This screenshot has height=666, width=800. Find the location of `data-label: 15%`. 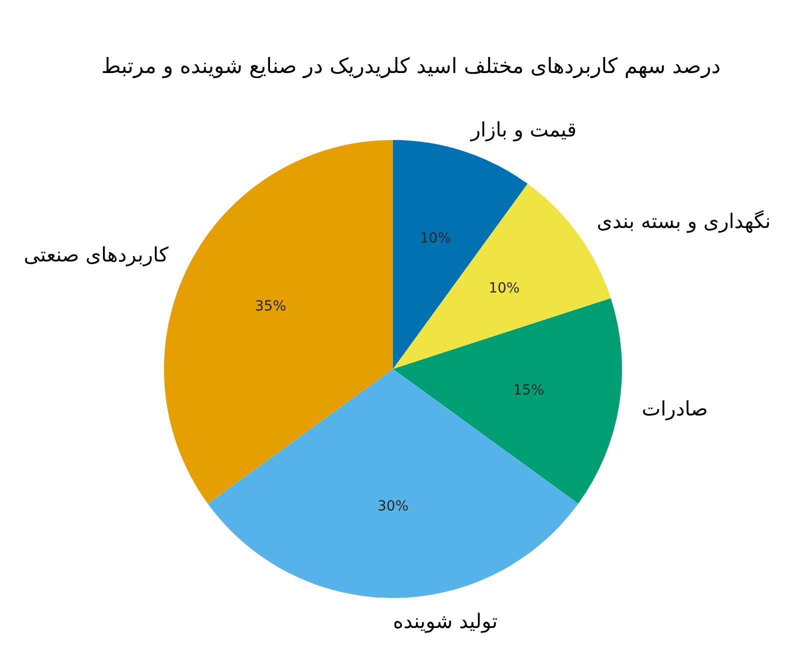

data-label: 15% is located at coordinates (528, 390).